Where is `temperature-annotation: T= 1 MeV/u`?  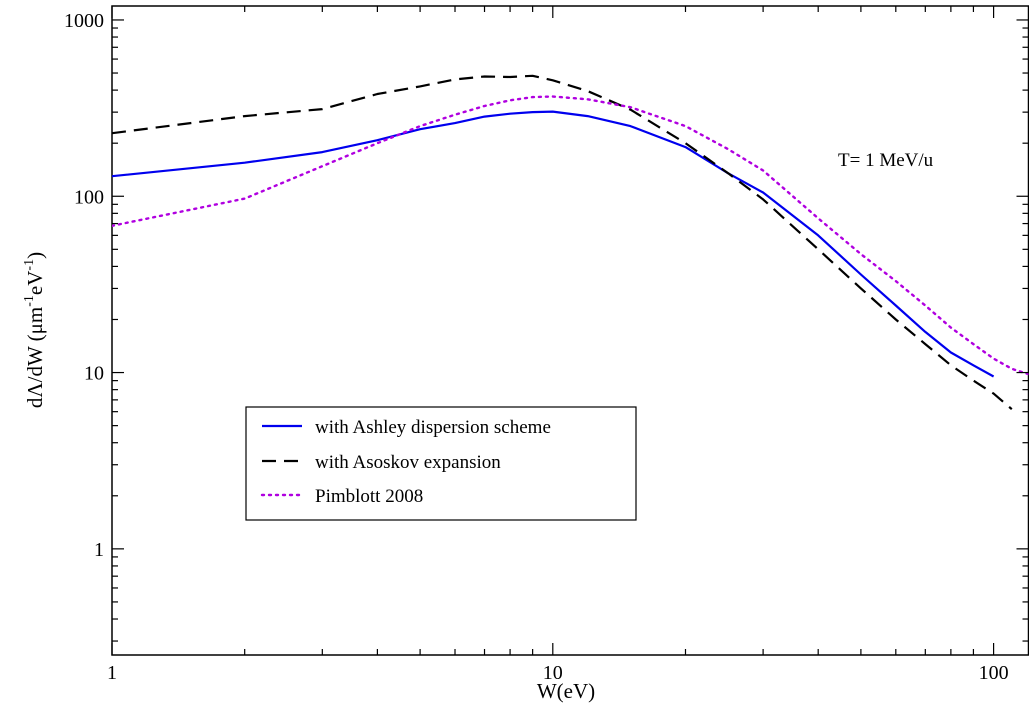
temperature-annotation: T= 1 MeV/u is located at coordinates (886, 160).